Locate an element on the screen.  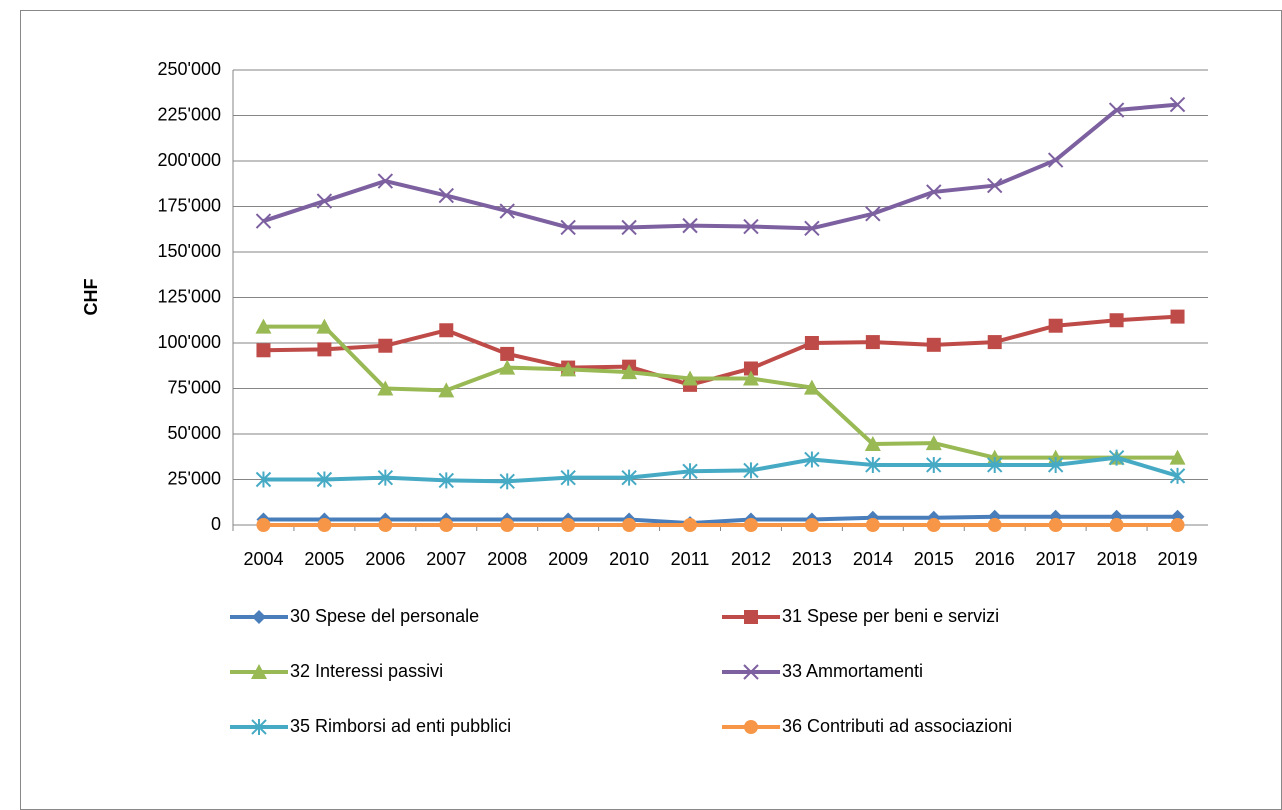
y-tick-label: 50'000 is located at coordinates (195, 433).